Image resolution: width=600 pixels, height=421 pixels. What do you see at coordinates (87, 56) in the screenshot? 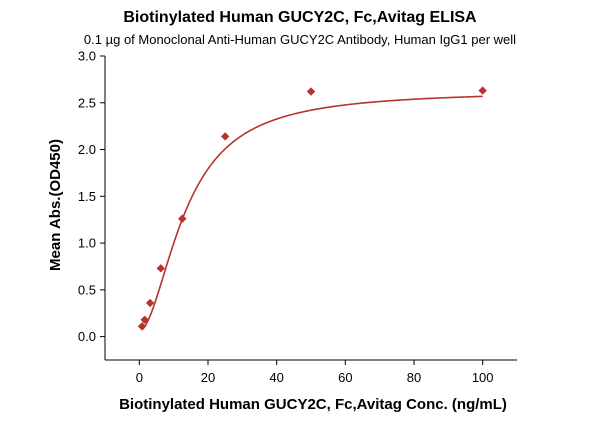
I see `y-tick-label: 3.0` at bounding box center [87, 56].